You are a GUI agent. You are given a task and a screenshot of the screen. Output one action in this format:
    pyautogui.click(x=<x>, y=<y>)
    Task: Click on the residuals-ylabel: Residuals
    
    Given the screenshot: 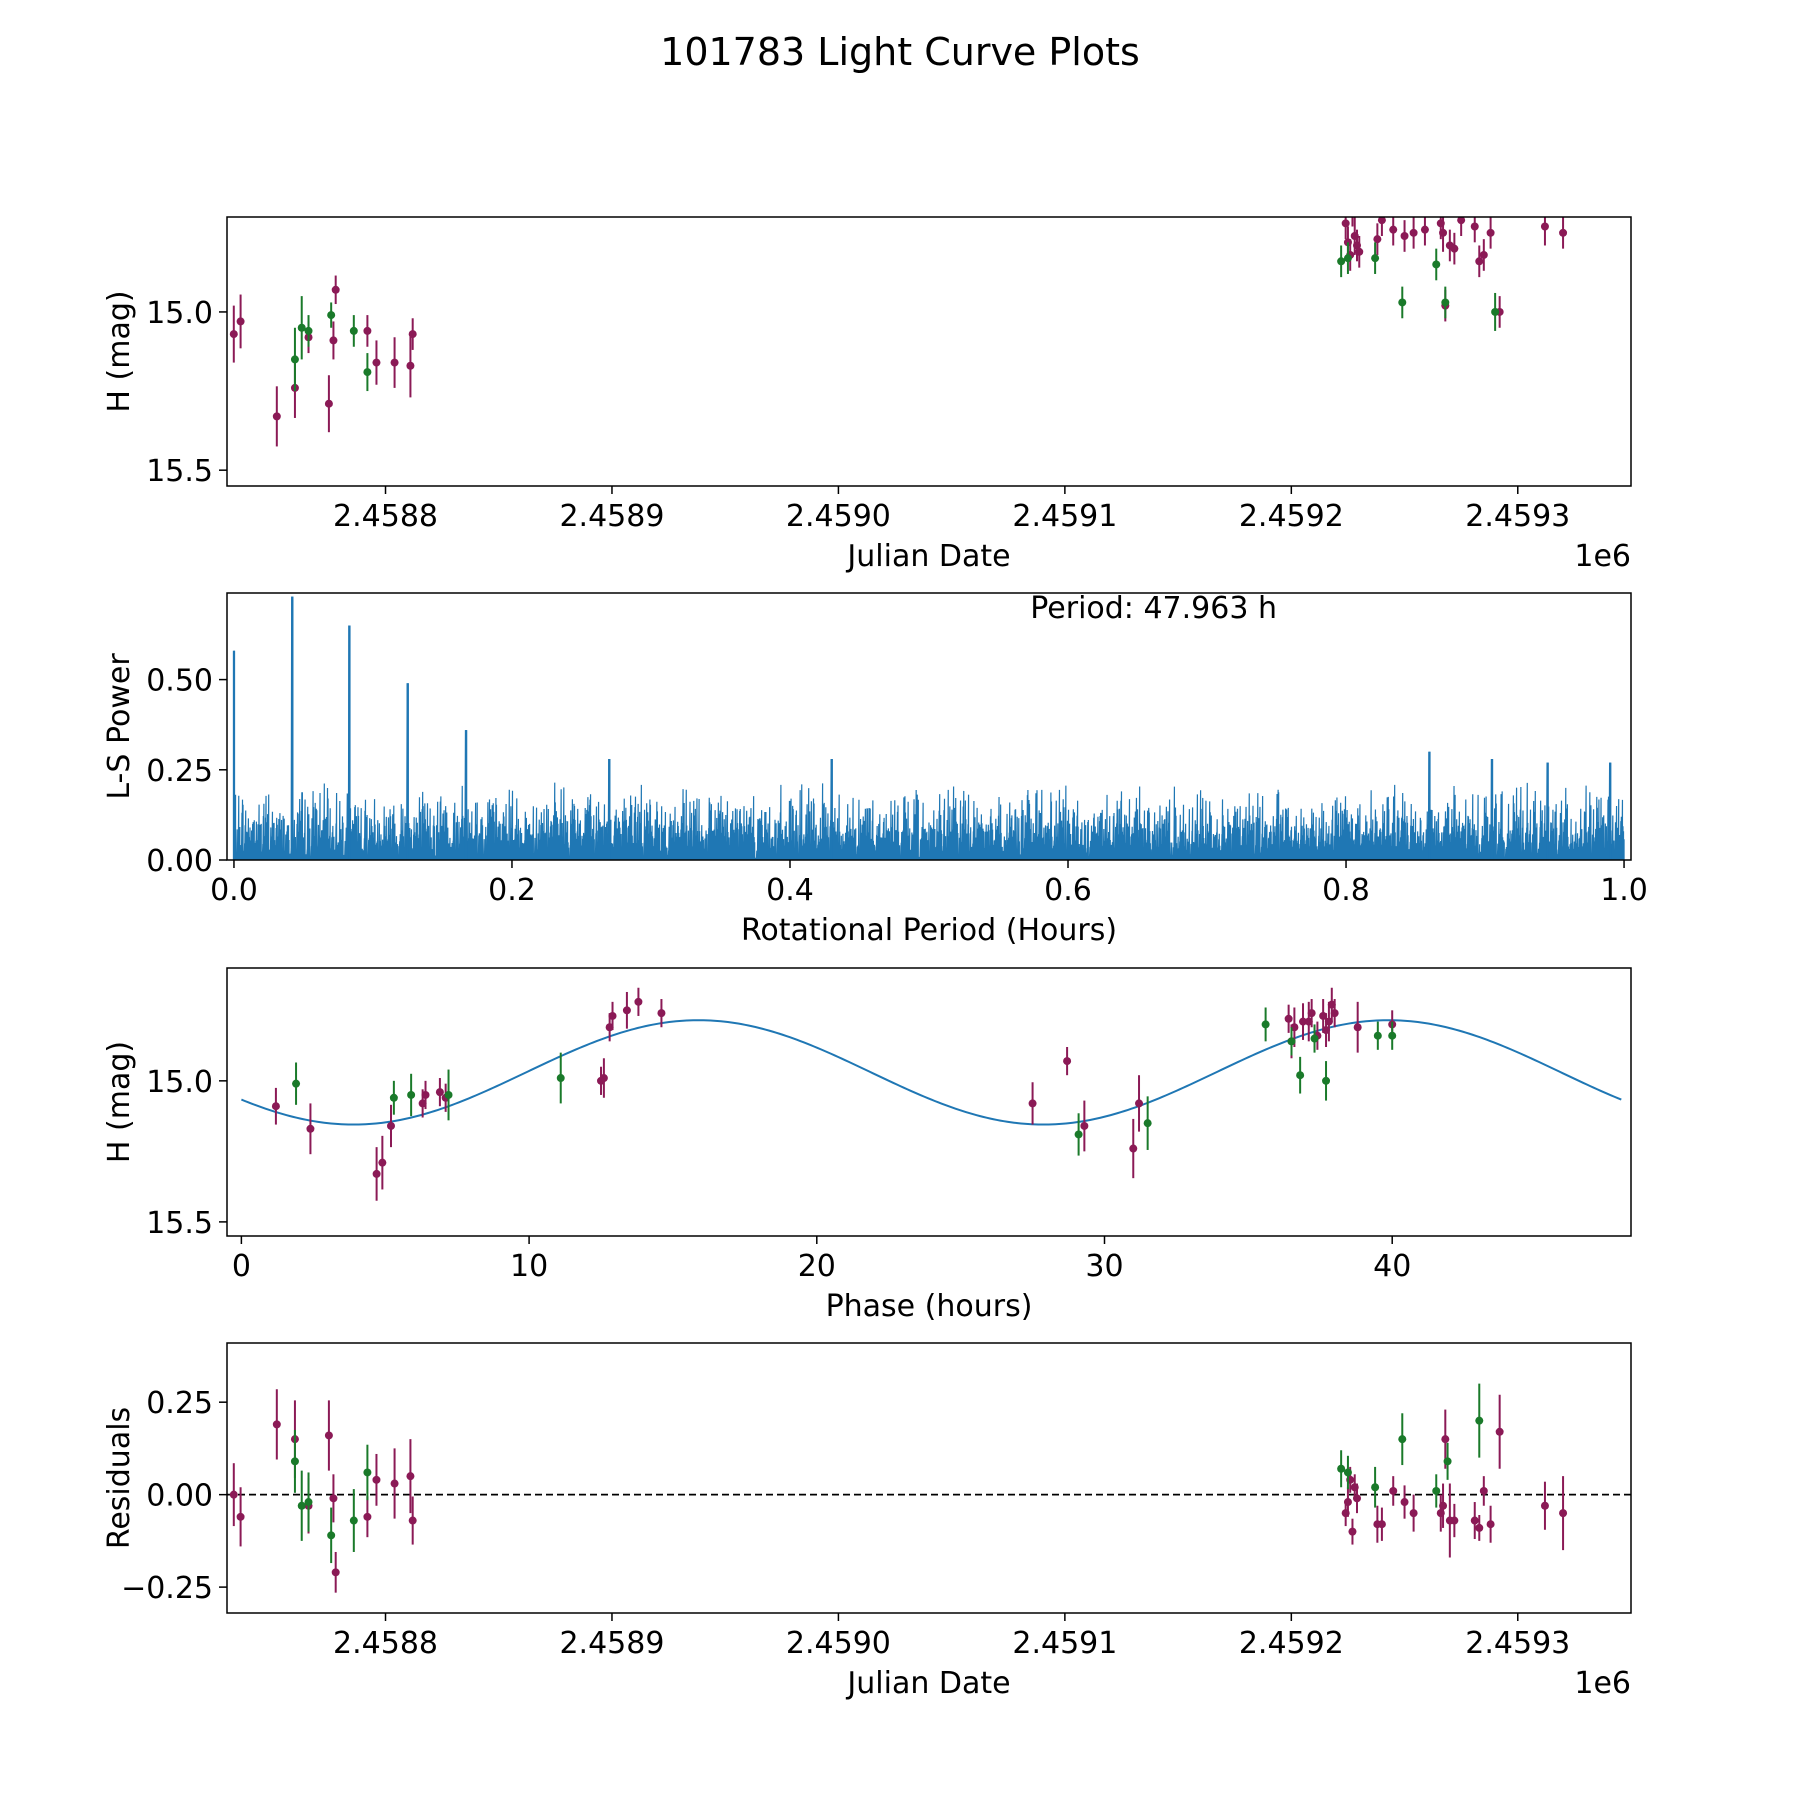 What is the action you would take?
    pyautogui.click(x=119, y=1478)
    